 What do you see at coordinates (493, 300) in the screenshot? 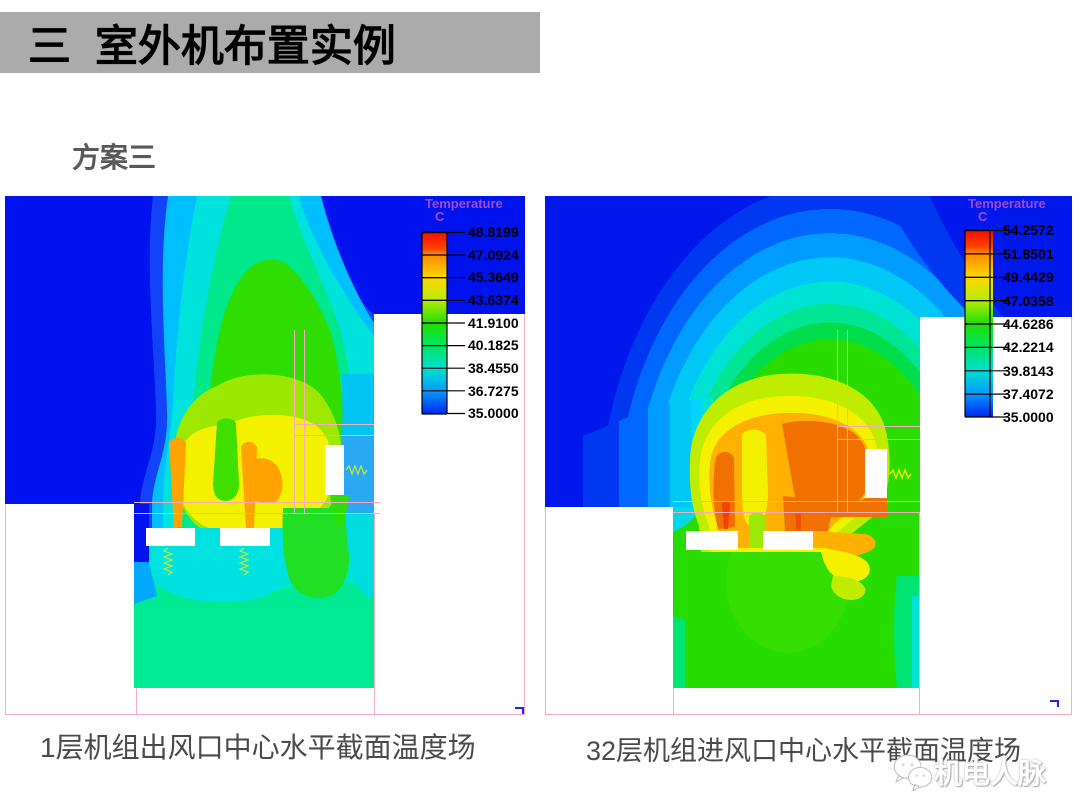
I see `svg-text: 43.6374` at bounding box center [493, 300].